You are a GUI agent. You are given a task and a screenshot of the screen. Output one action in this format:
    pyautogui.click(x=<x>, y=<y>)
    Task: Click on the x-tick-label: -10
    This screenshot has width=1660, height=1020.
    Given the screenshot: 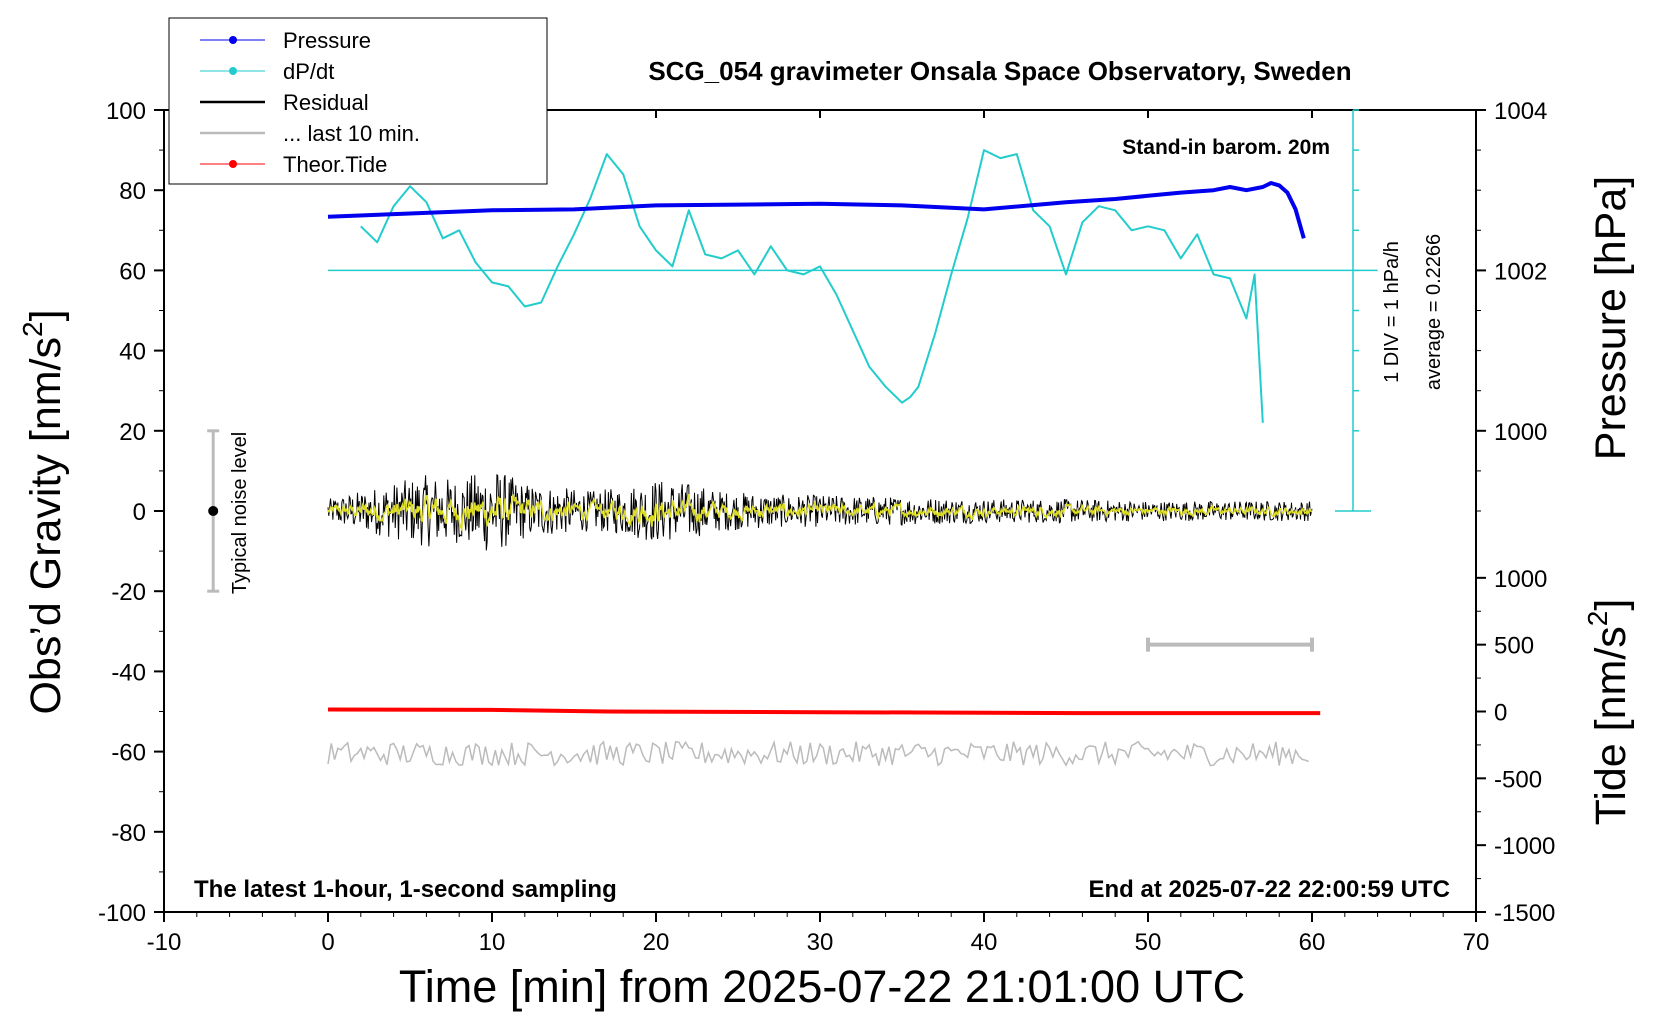 What is the action you would take?
    pyautogui.click(x=164, y=942)
    